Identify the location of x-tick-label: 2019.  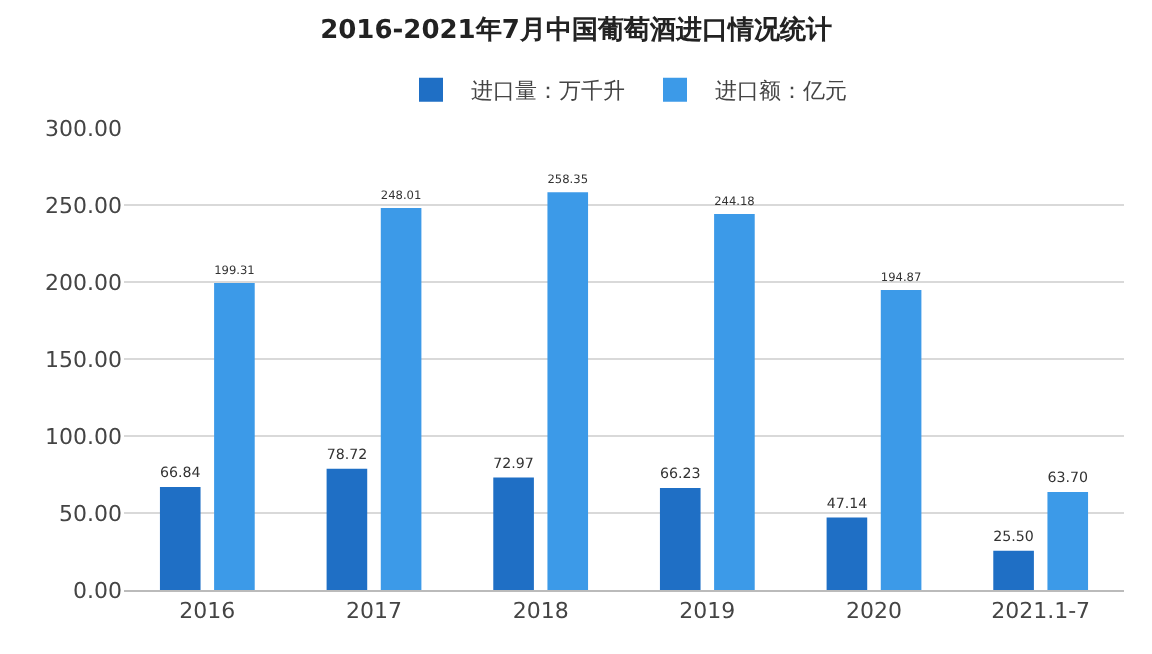
(707, 611).